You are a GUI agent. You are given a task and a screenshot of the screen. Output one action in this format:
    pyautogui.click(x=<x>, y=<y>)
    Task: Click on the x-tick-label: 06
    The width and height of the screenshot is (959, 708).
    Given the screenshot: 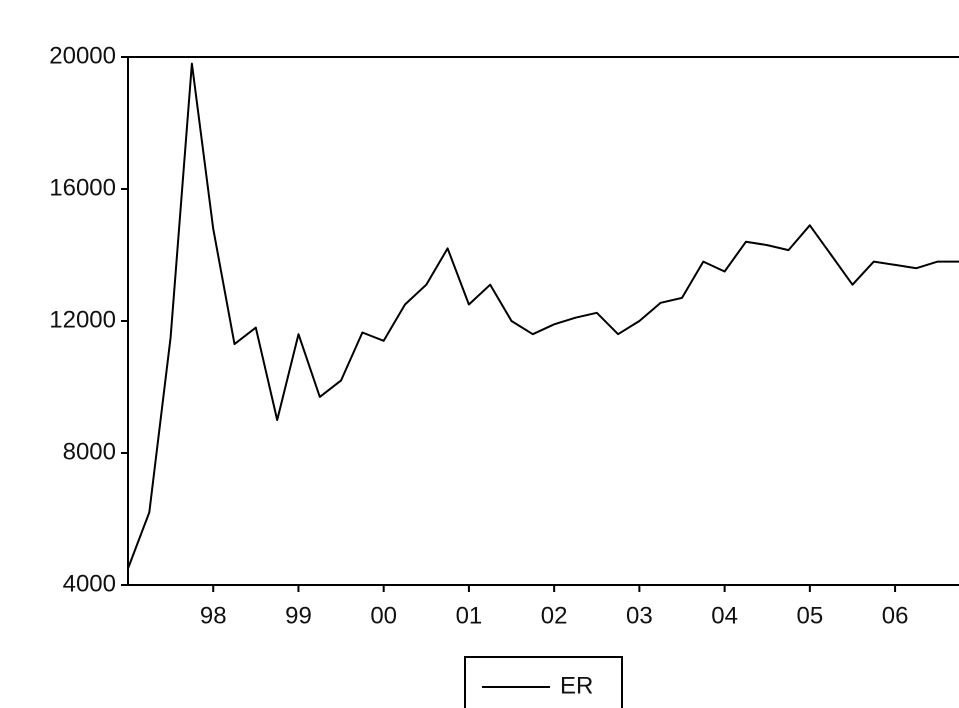 What is the action you would take?
    pyautogui.click(x=895, y=615)
    